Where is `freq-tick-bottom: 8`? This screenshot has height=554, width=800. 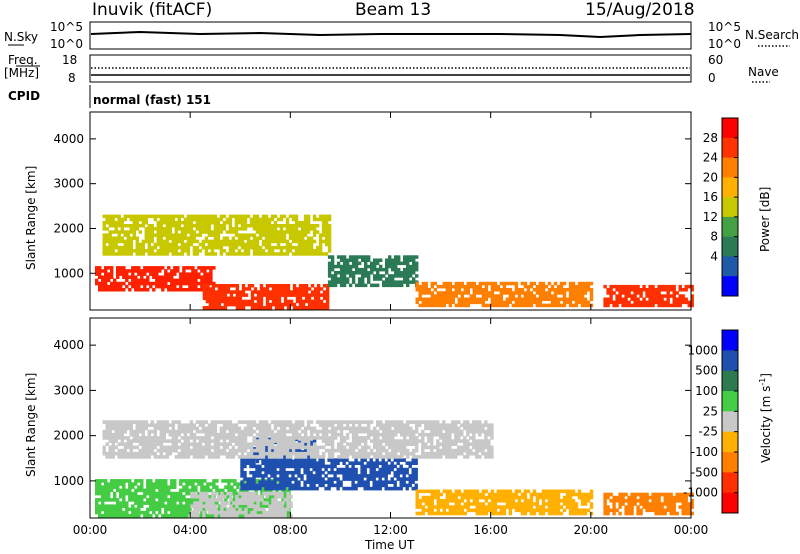
freq-tick-bottom: 8 is located at coordinates (72, 78).